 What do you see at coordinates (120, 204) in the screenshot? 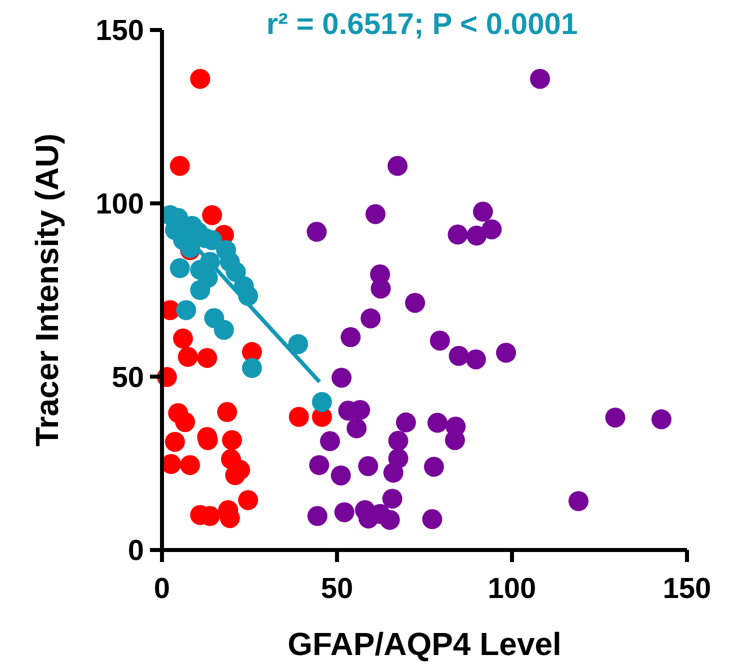
I see `y-tick-label: 100` at bounding box center [120, 204].